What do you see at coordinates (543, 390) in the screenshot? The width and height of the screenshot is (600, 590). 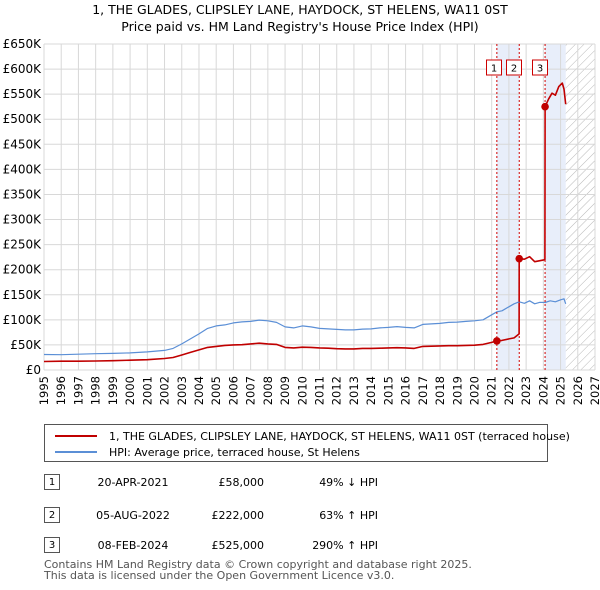 I see `x-tick-label: 2024` at bounding box center [543, 390].